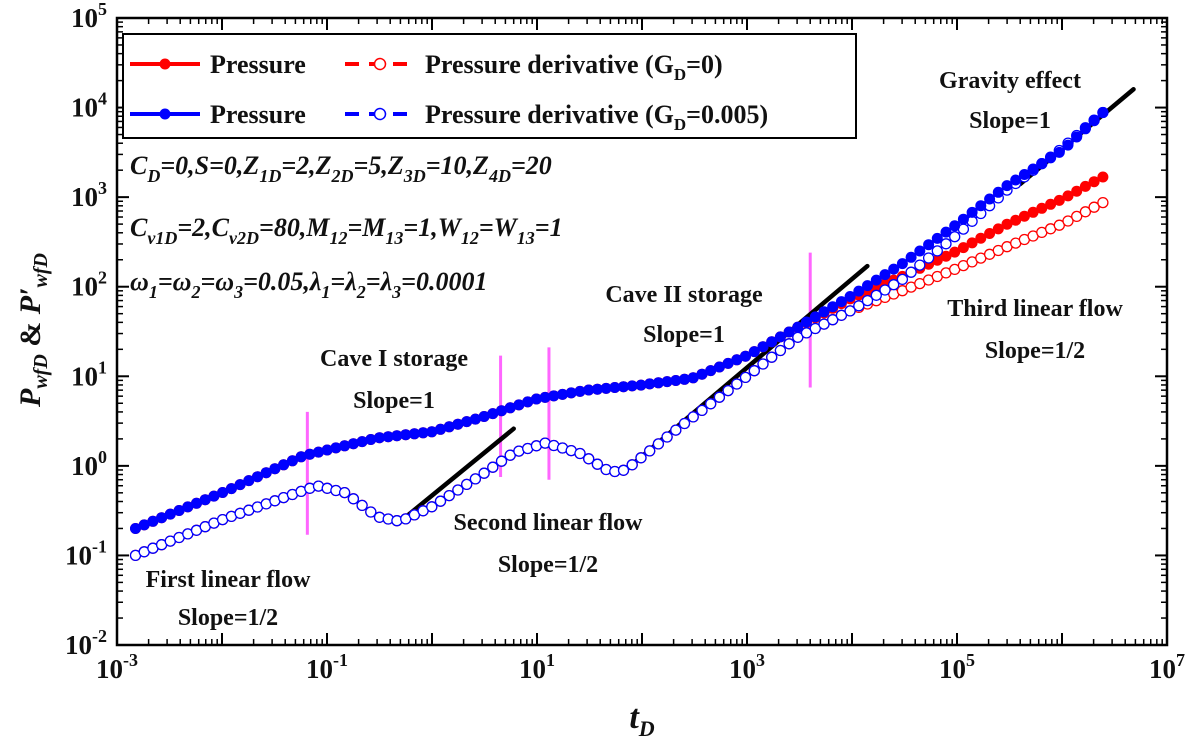  Describe the element at coordinates (102, 9) in the screenshot. I see `tick-exponent: 5` at that location.